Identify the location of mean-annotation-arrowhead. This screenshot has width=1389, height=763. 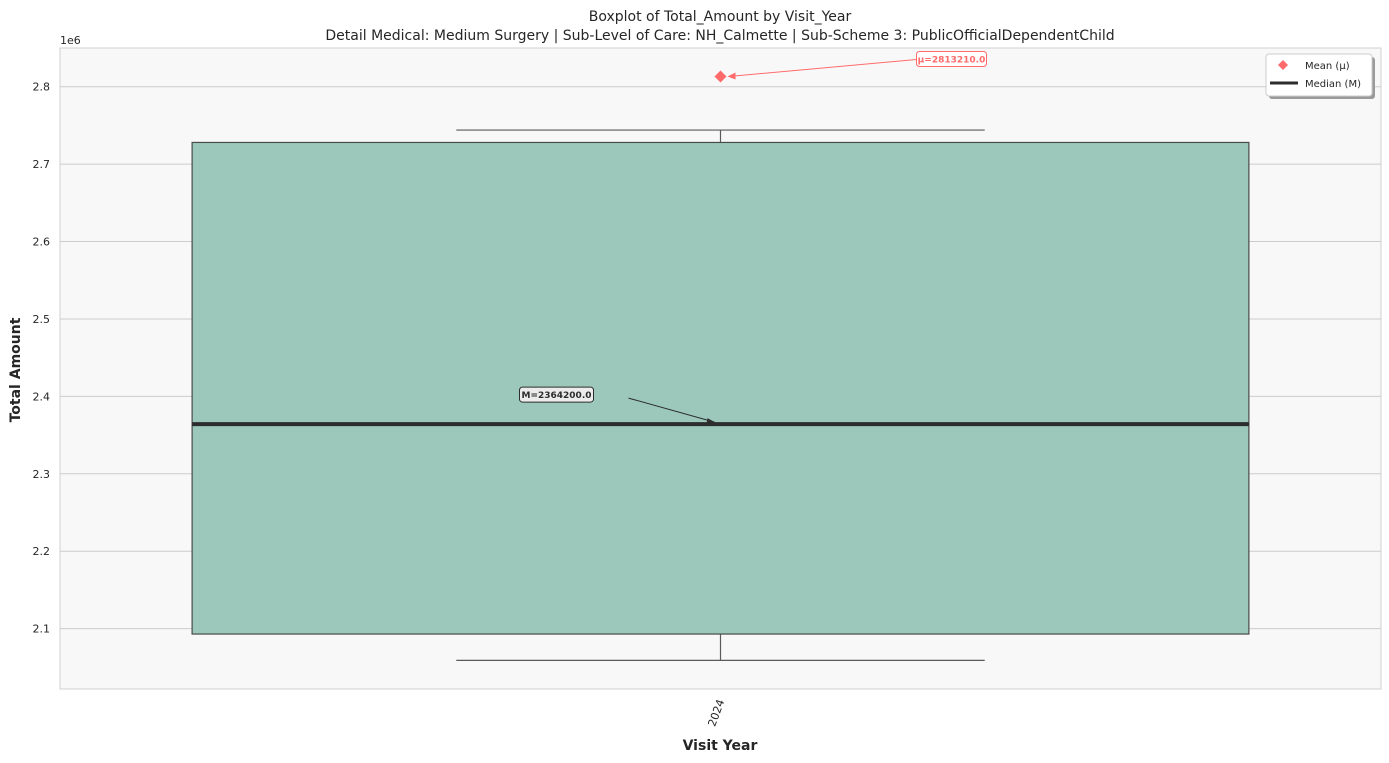
(731, 76).